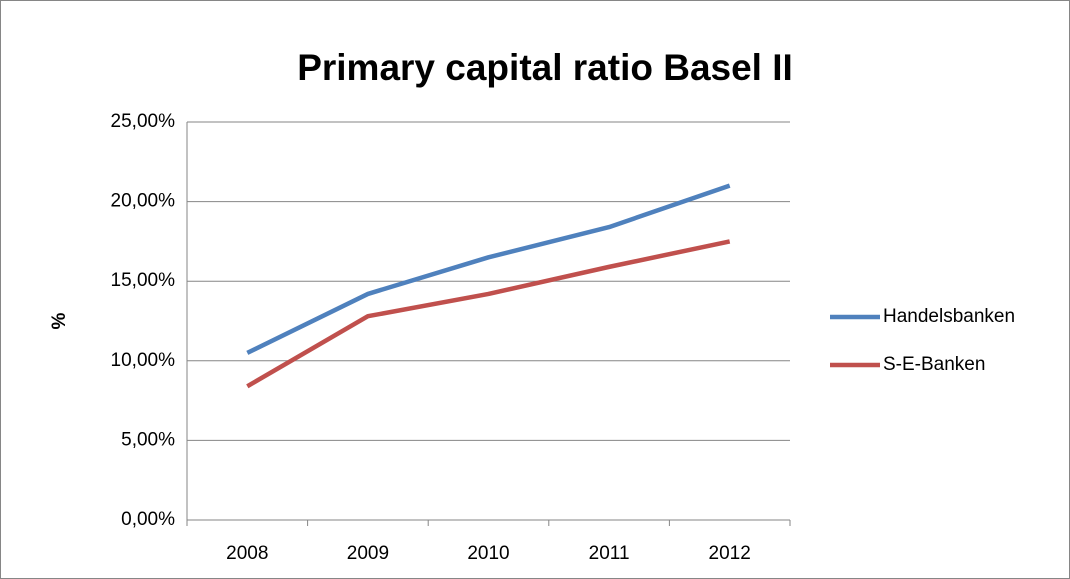  I want to click on y-tick-label: 25,00%, so click(143, 121).